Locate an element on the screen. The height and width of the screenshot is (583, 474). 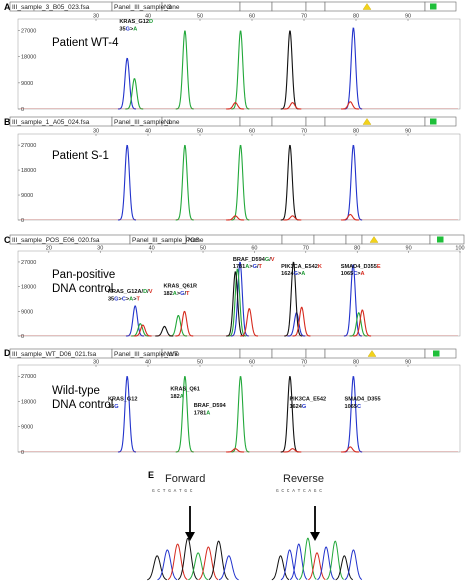
plot-area is located at coordinates (239, 64).